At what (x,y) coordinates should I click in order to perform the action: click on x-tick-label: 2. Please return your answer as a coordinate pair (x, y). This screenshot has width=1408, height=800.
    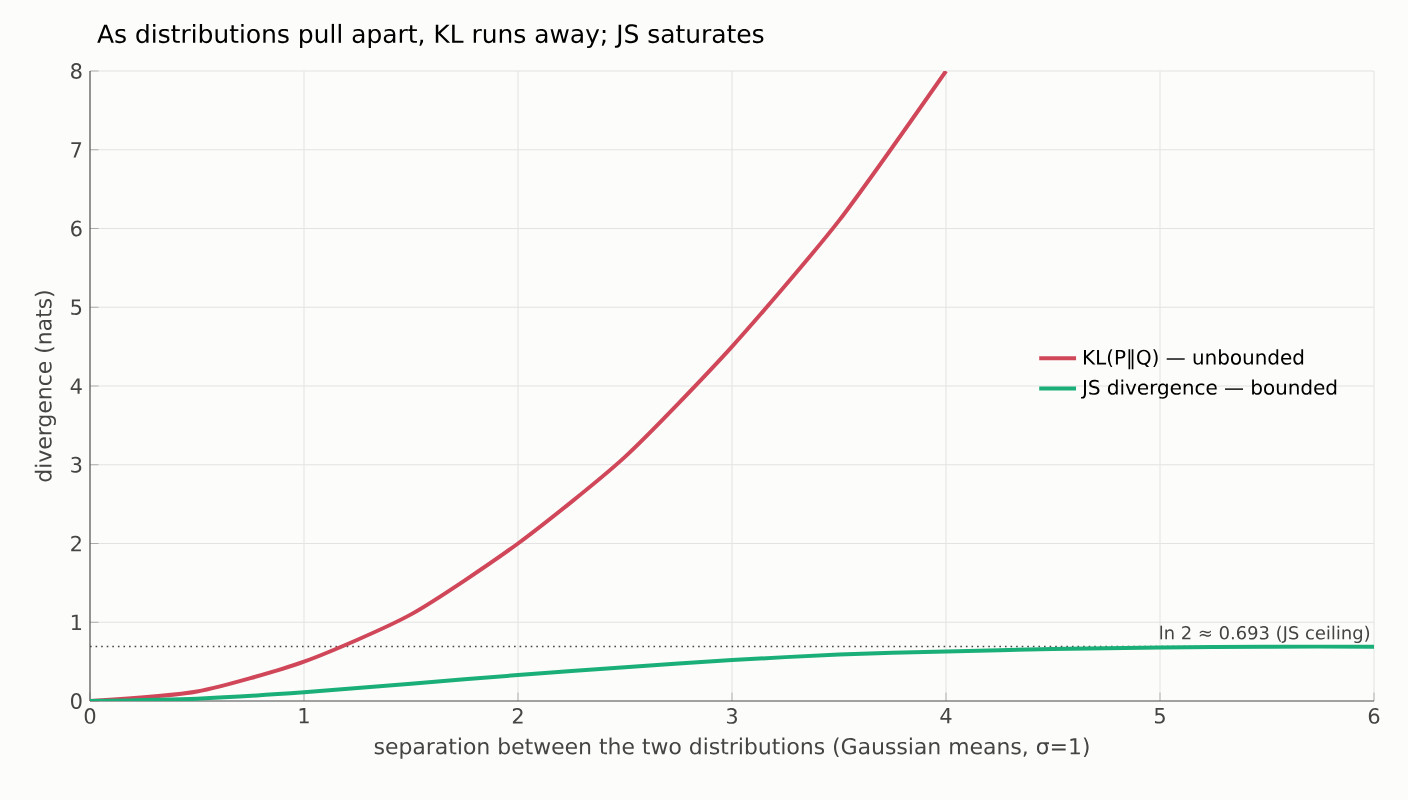
    Looking at the image, I should click on (517, 716).